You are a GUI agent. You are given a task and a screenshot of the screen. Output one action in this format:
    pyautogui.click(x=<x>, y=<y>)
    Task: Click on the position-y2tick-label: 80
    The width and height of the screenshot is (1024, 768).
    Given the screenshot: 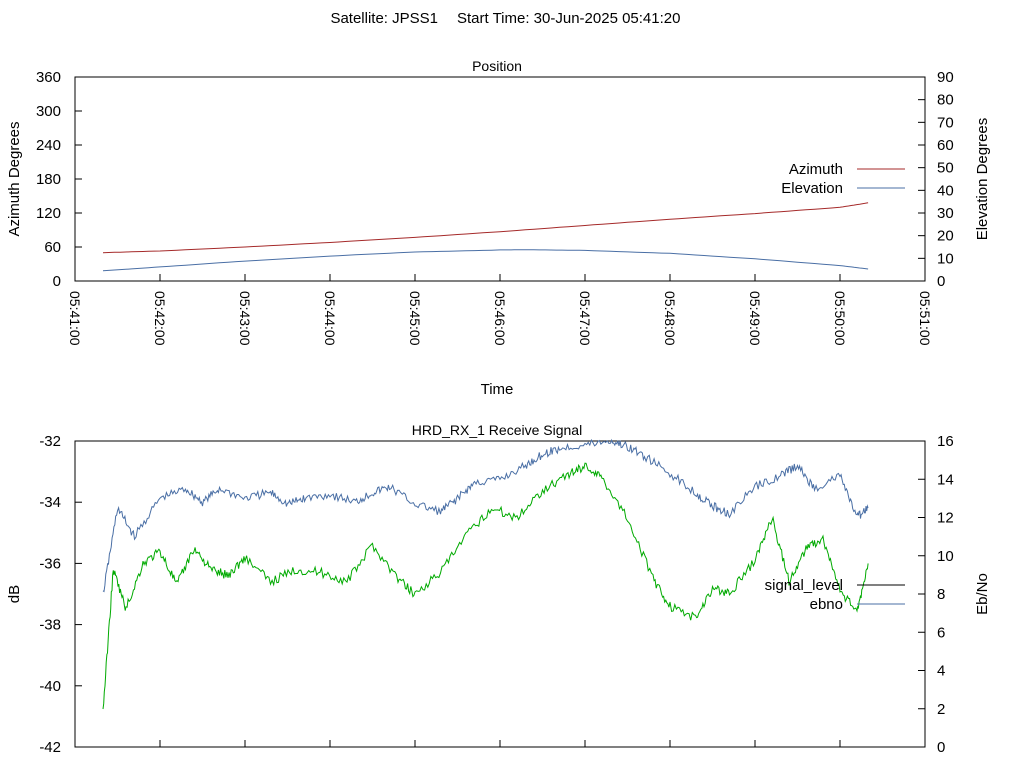 What is the action you would take?
    pyautogui.click(x=945, y=100)
    